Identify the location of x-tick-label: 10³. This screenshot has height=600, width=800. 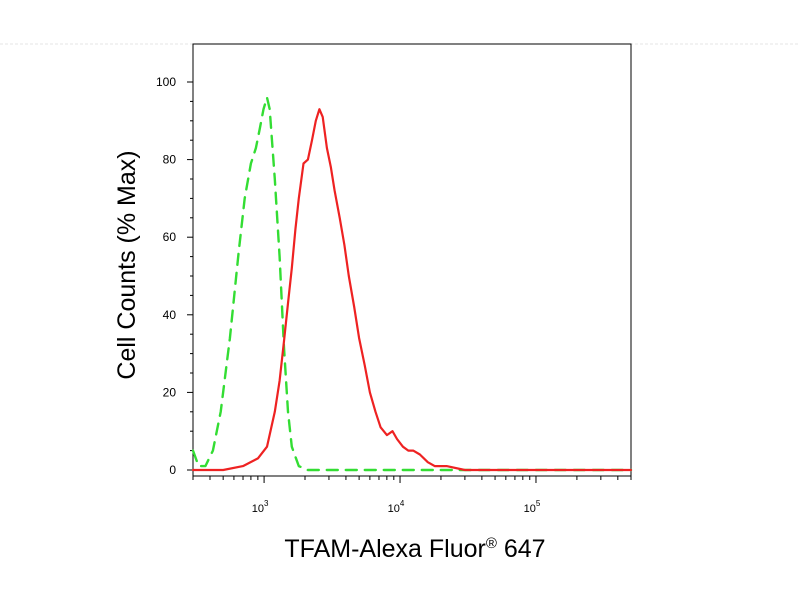
(260, 507).